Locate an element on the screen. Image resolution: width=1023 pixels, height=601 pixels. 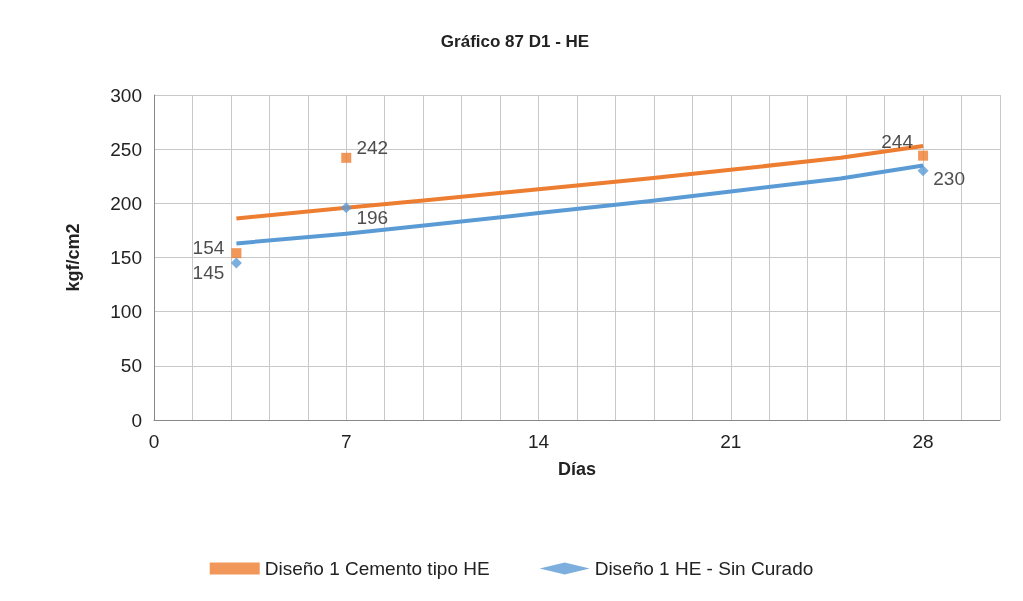
y-tick-label: 150 is located at coordinates (126, 257).